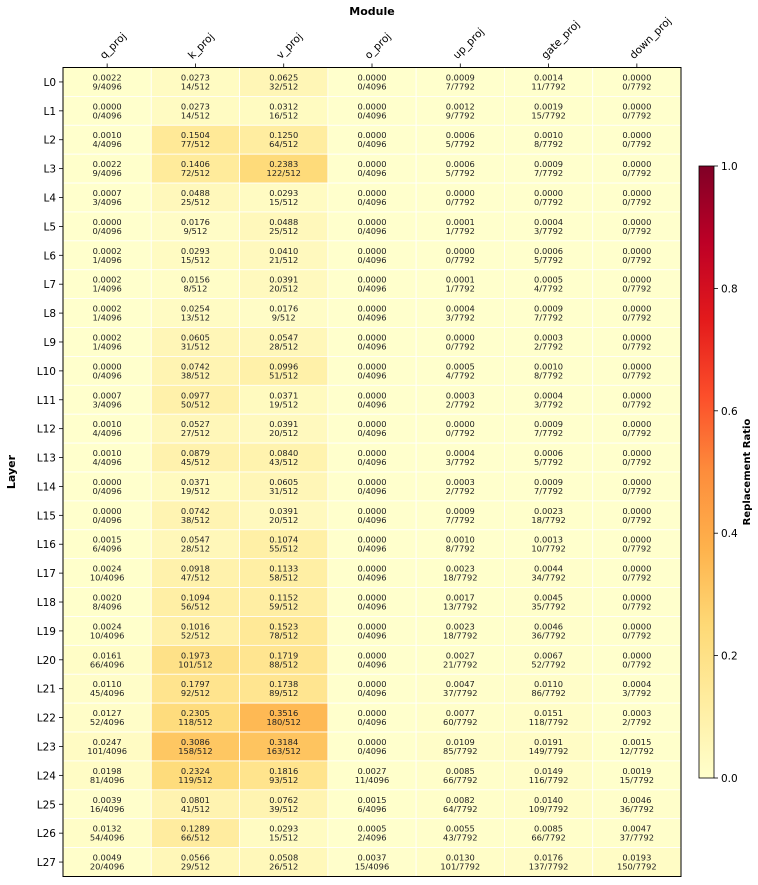 This screenshot has height=885, width=758. I want to click on cell-count-label: 137/7792, so click(549, 867).